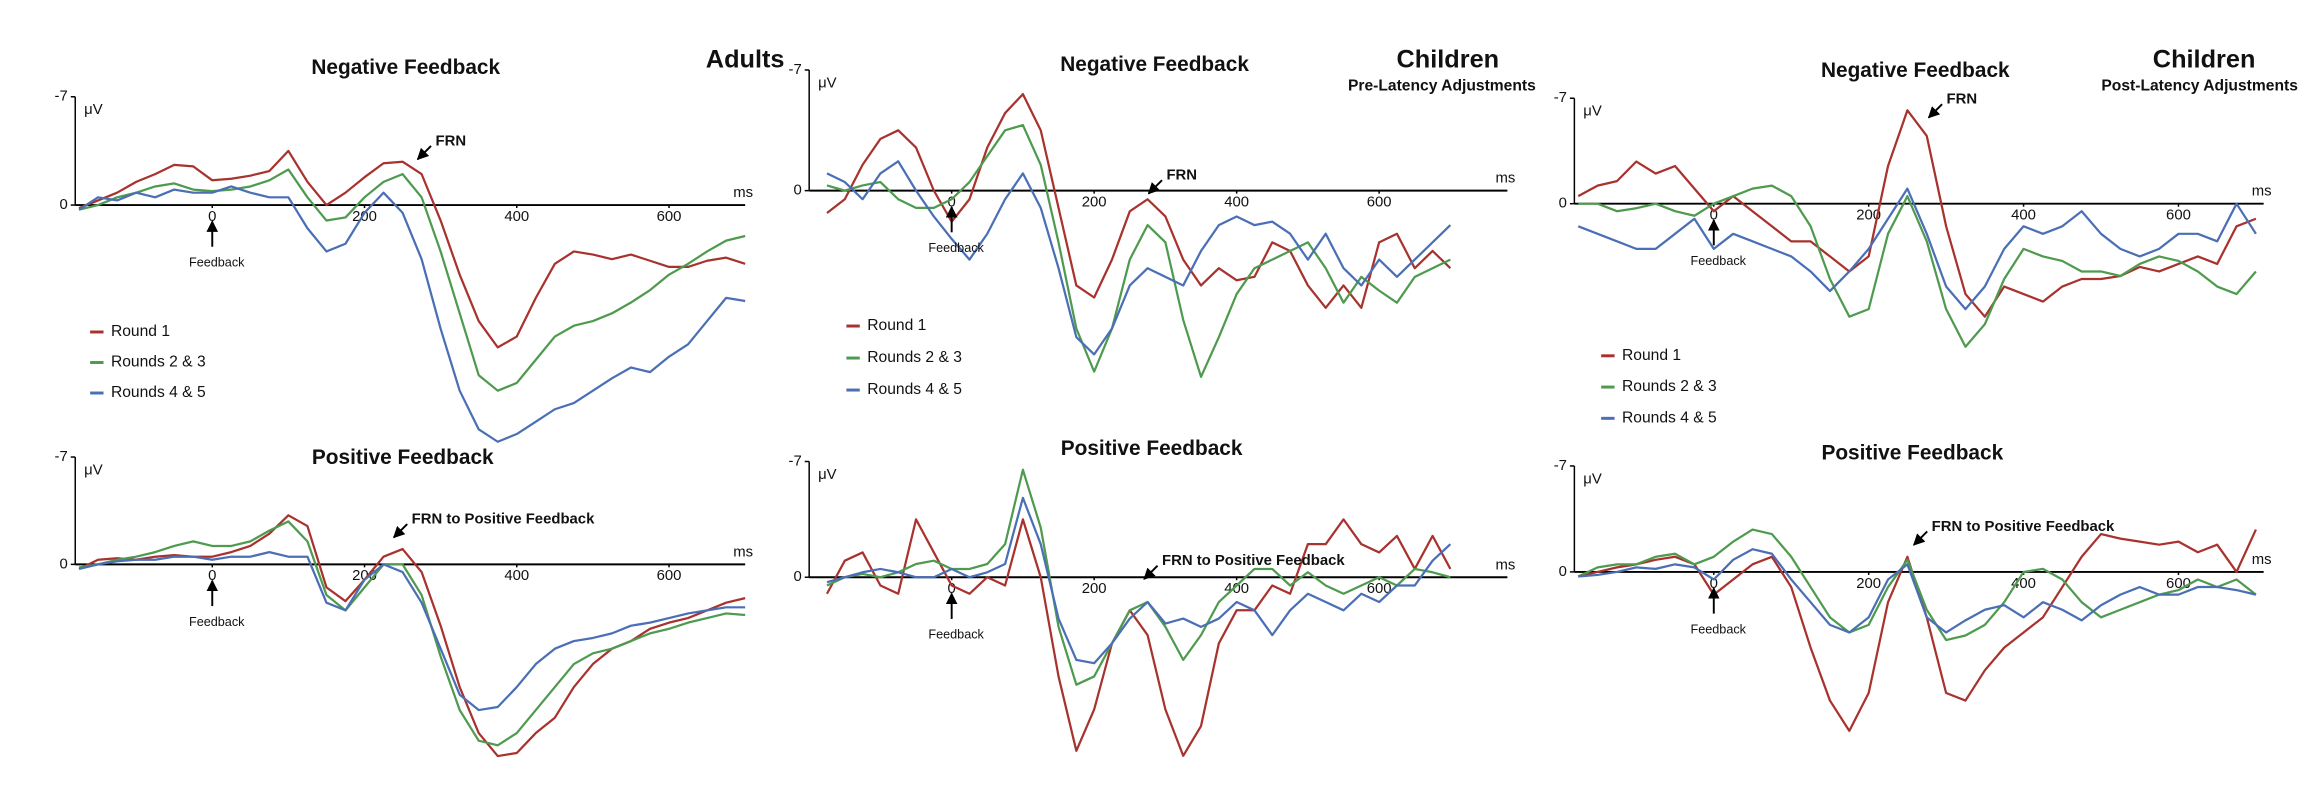 This screenshot has width=2324, height=792. What do you see at coordinates (1442, 85) in the screenshot?
I see `group-subtitle: Pre-Latency Adjustments` at bounding box center [1442, 85].